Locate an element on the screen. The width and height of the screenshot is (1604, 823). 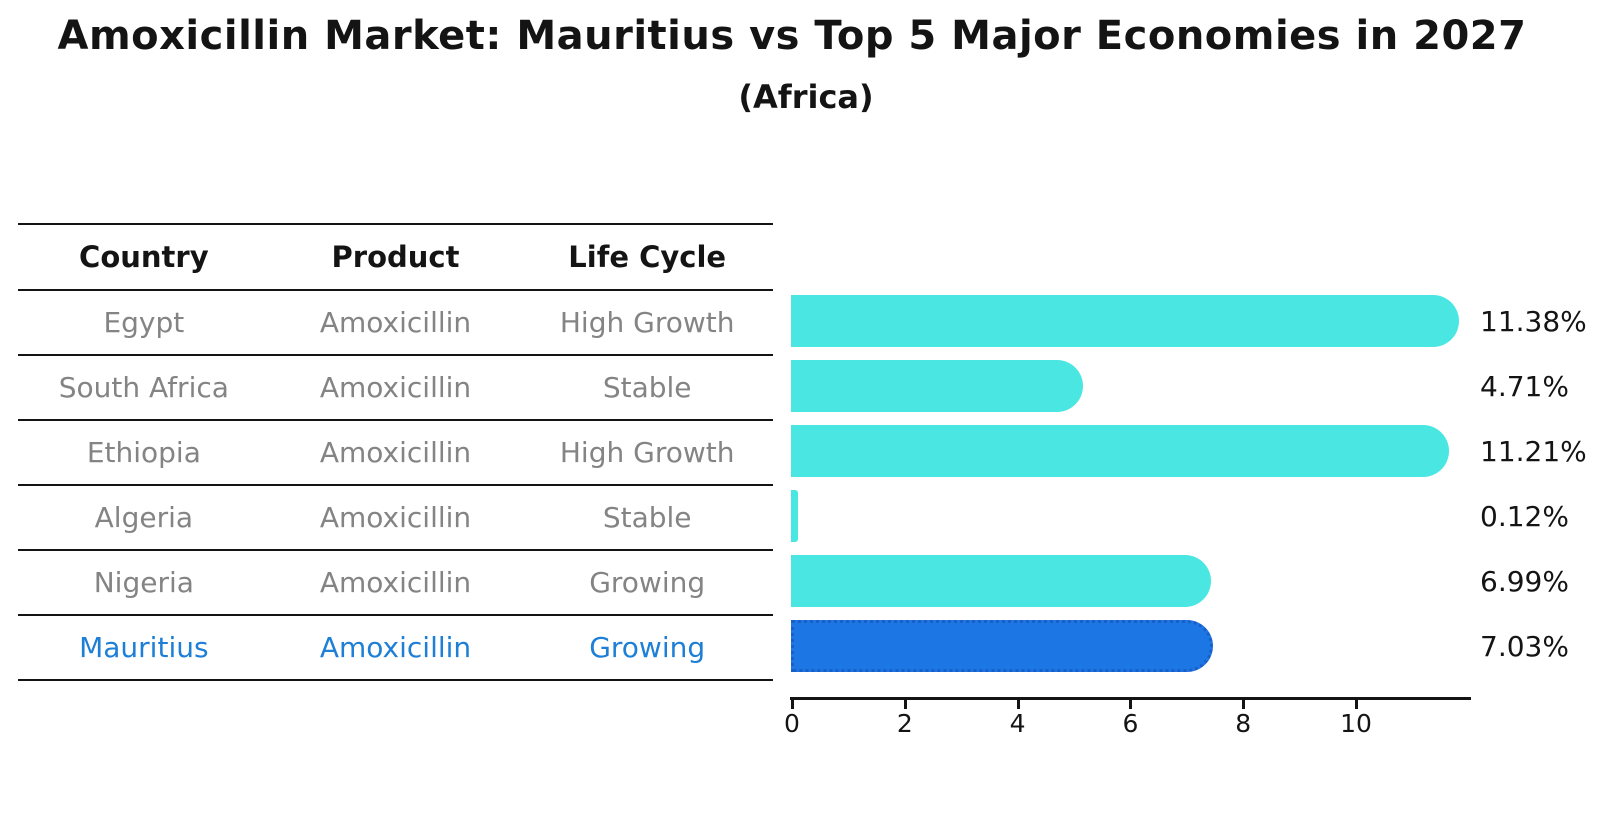
table-header-country: Country is located at coordinates (144, 257).